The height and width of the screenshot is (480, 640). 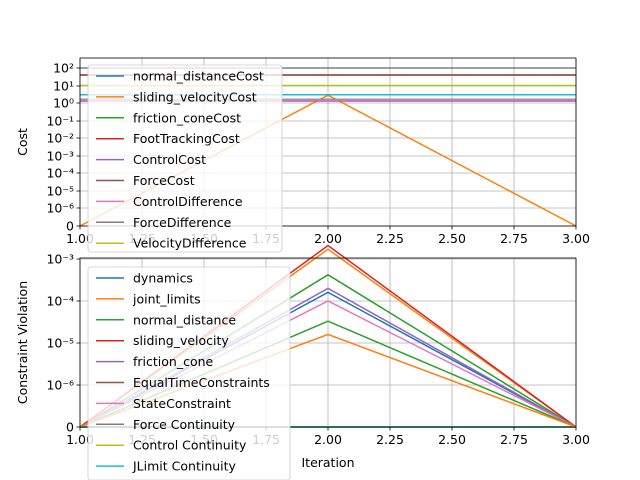 I want to click on legend-label: EqualTimeConstraints, so click(x=201, y=382).